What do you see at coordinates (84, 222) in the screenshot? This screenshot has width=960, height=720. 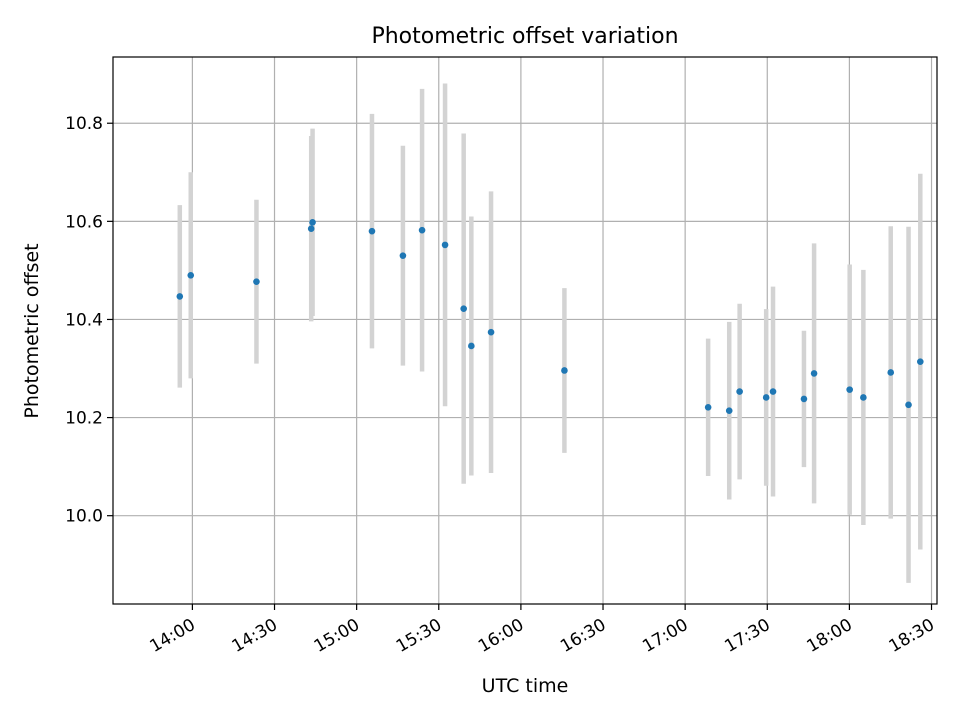 I see `y-tick-label: 10.6` at bounding box center [84, 222].